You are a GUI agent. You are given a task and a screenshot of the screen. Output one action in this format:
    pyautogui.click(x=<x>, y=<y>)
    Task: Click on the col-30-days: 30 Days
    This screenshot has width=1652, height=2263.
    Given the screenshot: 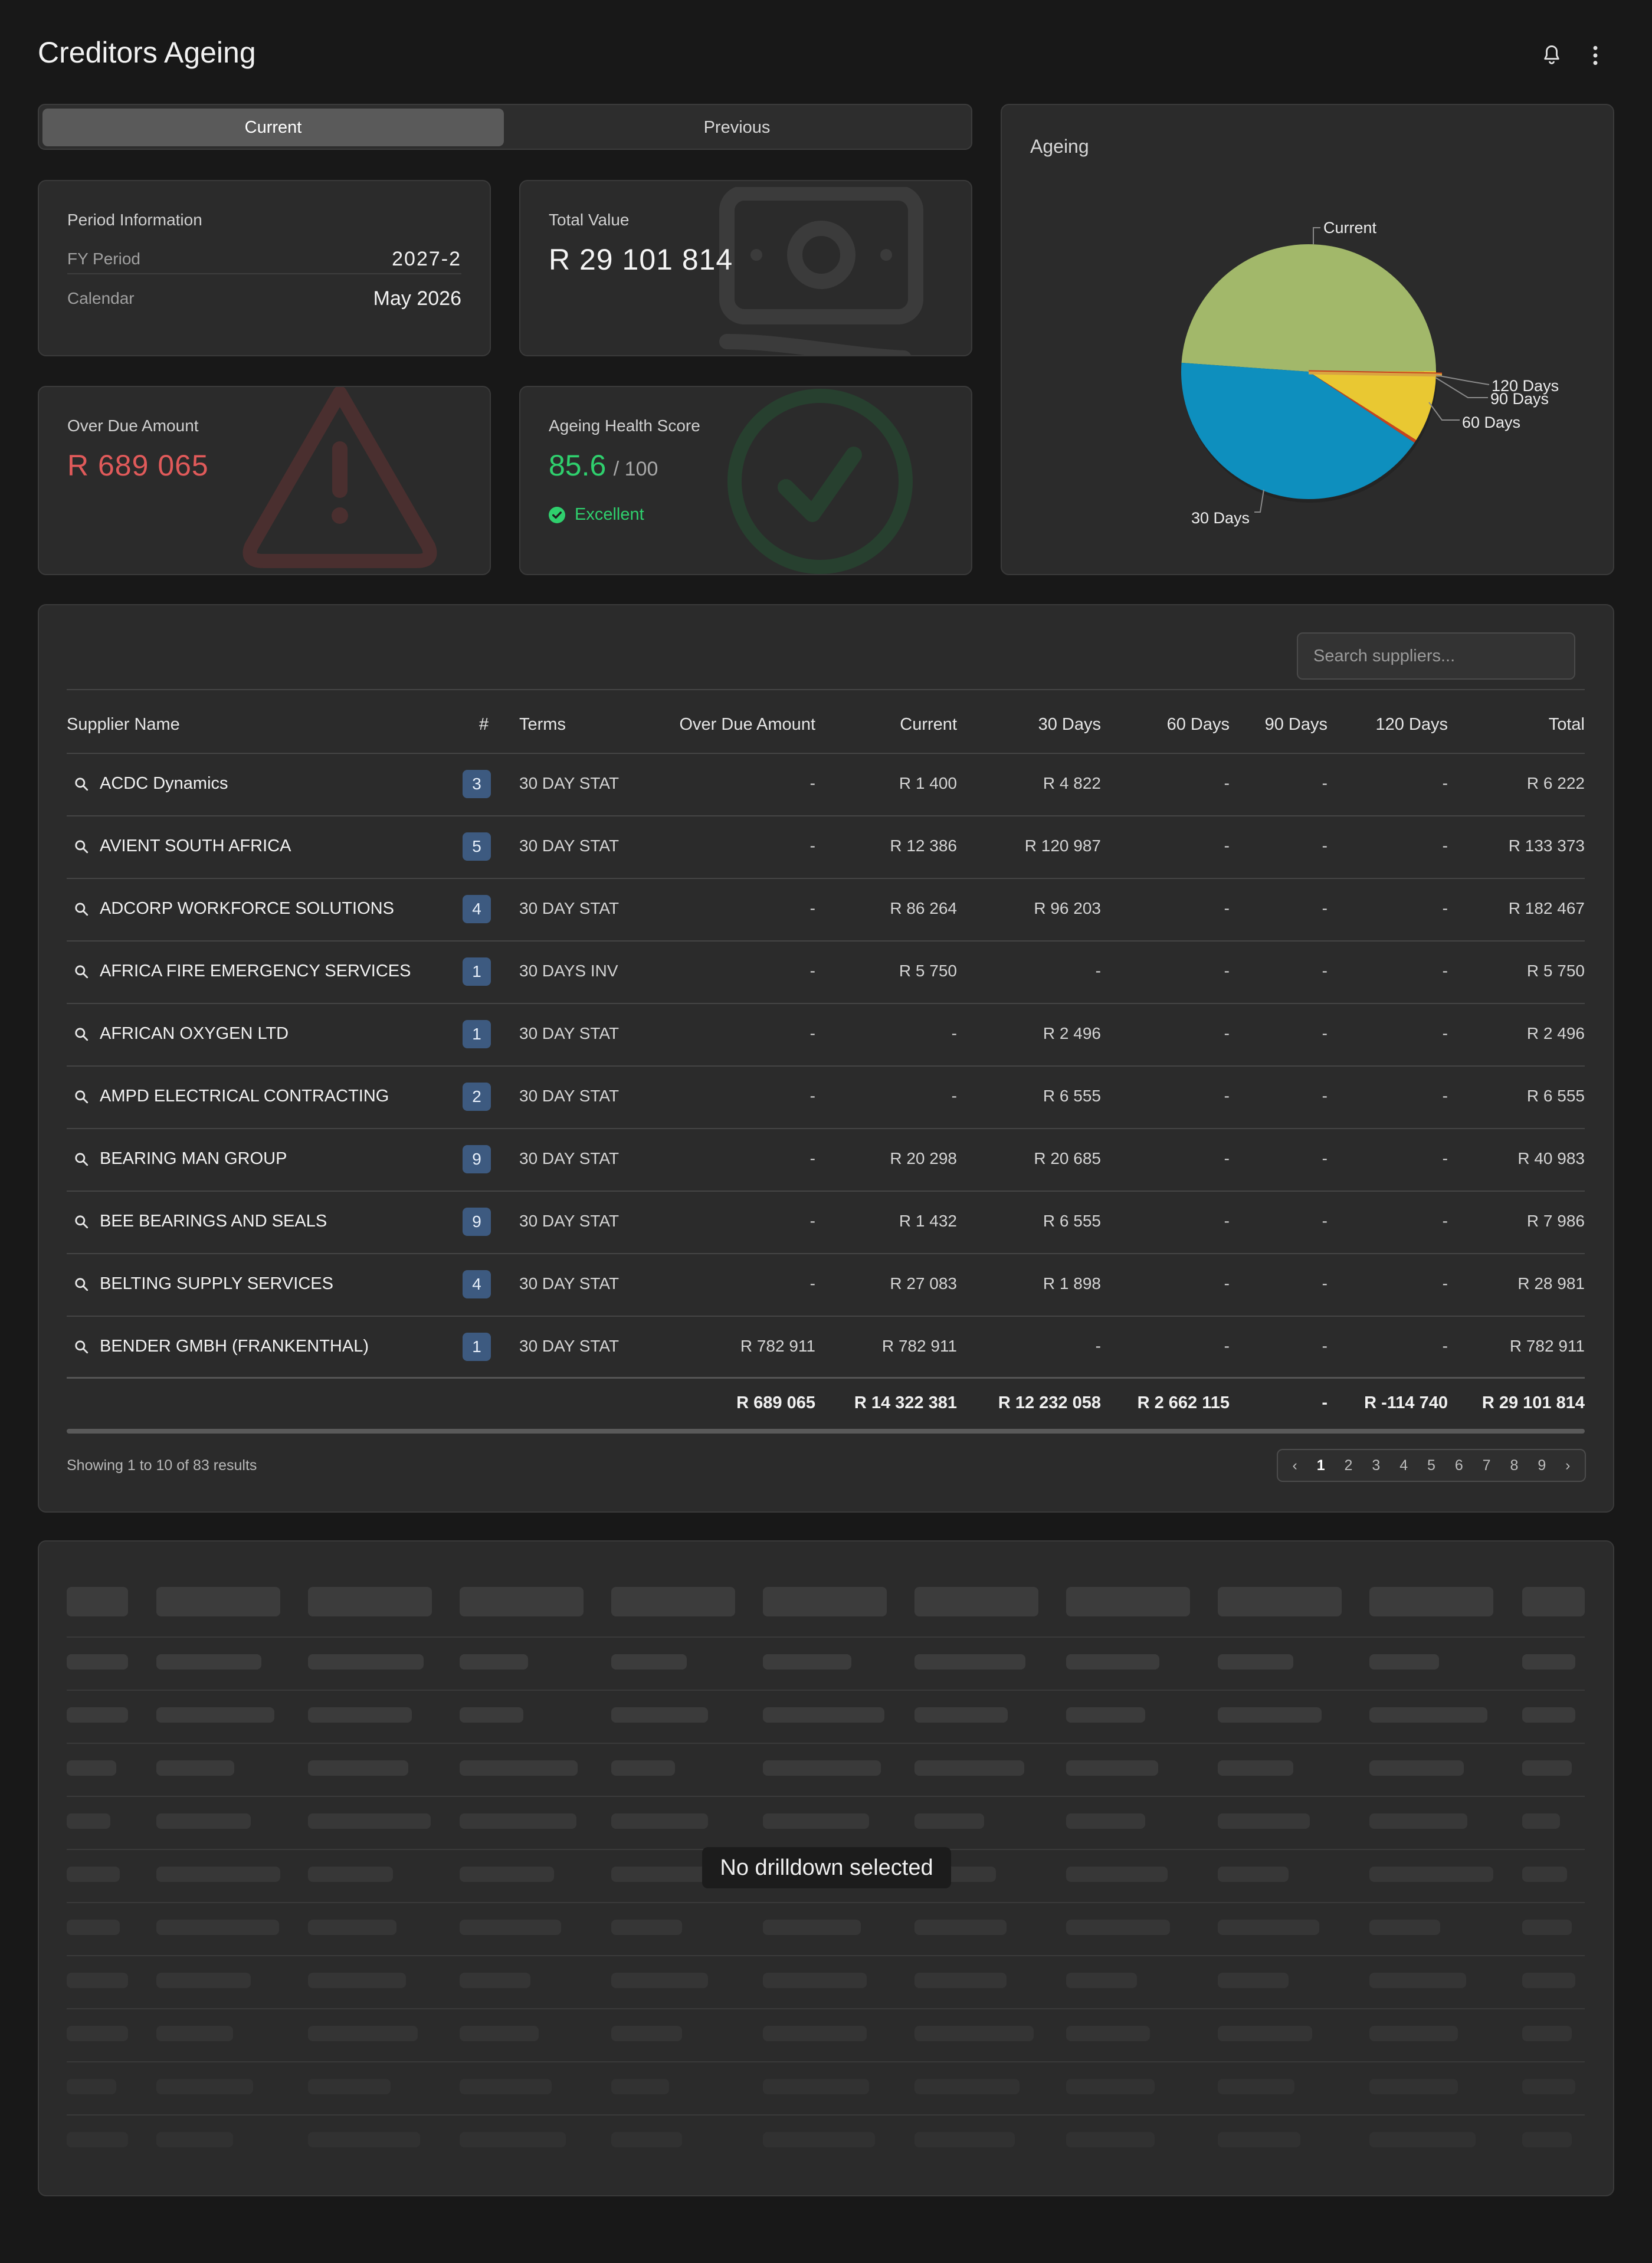 What is the action you would take?
    pyautogui.click(x=1069, y=724)
    